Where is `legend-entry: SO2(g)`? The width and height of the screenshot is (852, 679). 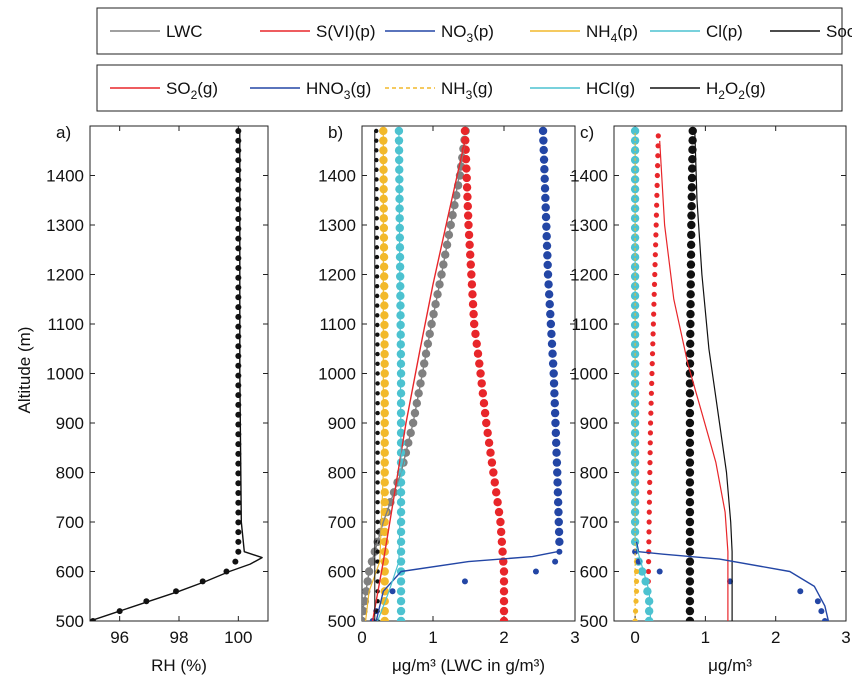 legend-entry: SO2(g) is located at coordinates (164, 90).